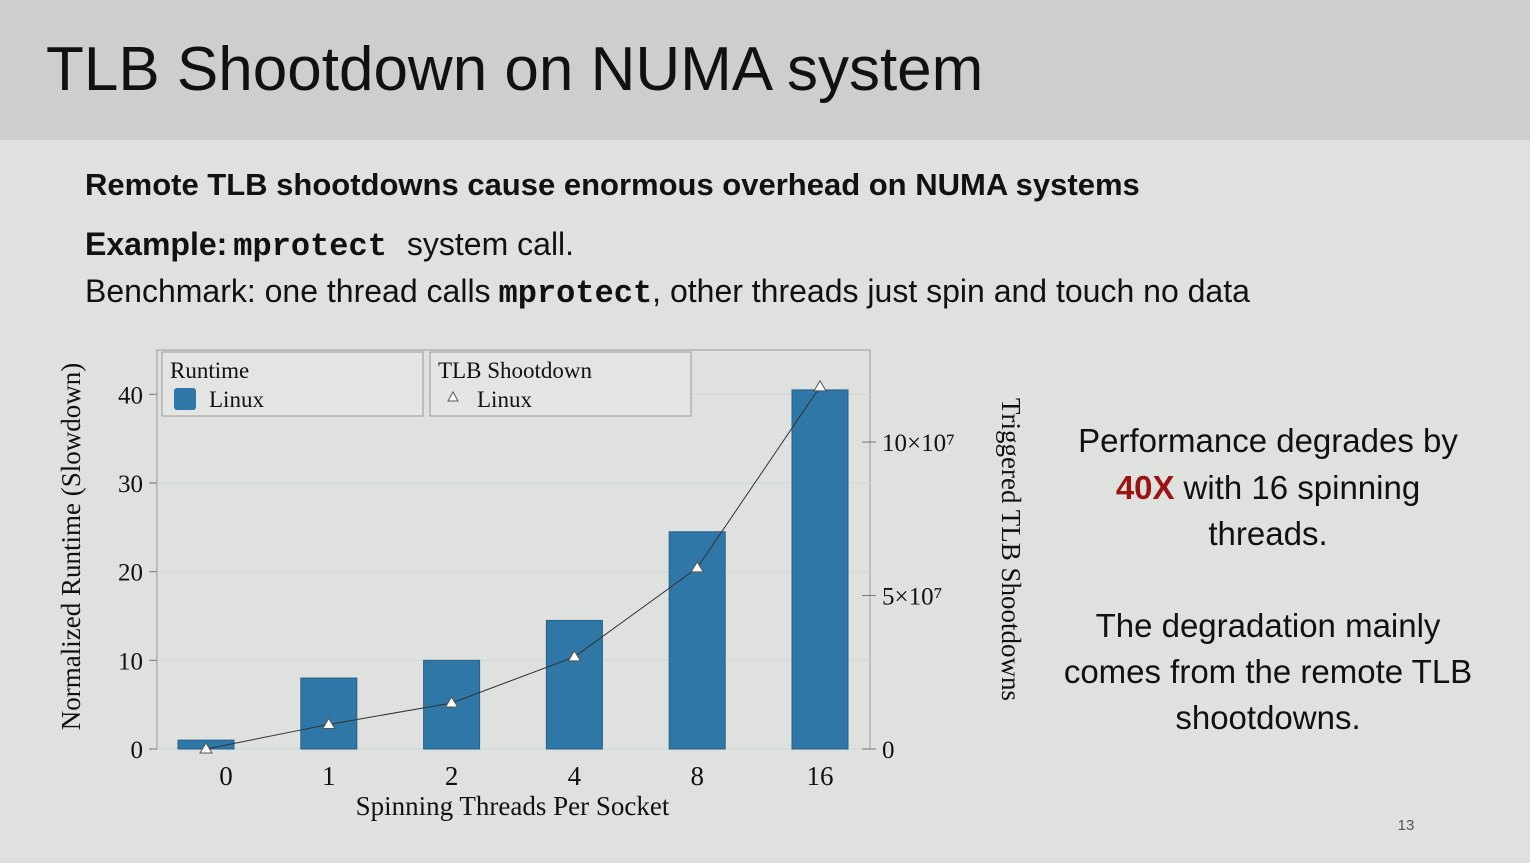 This screenshot has width=1530, height=863. I want to click on example-line: Example: mprotect system call., so click(329, 245).